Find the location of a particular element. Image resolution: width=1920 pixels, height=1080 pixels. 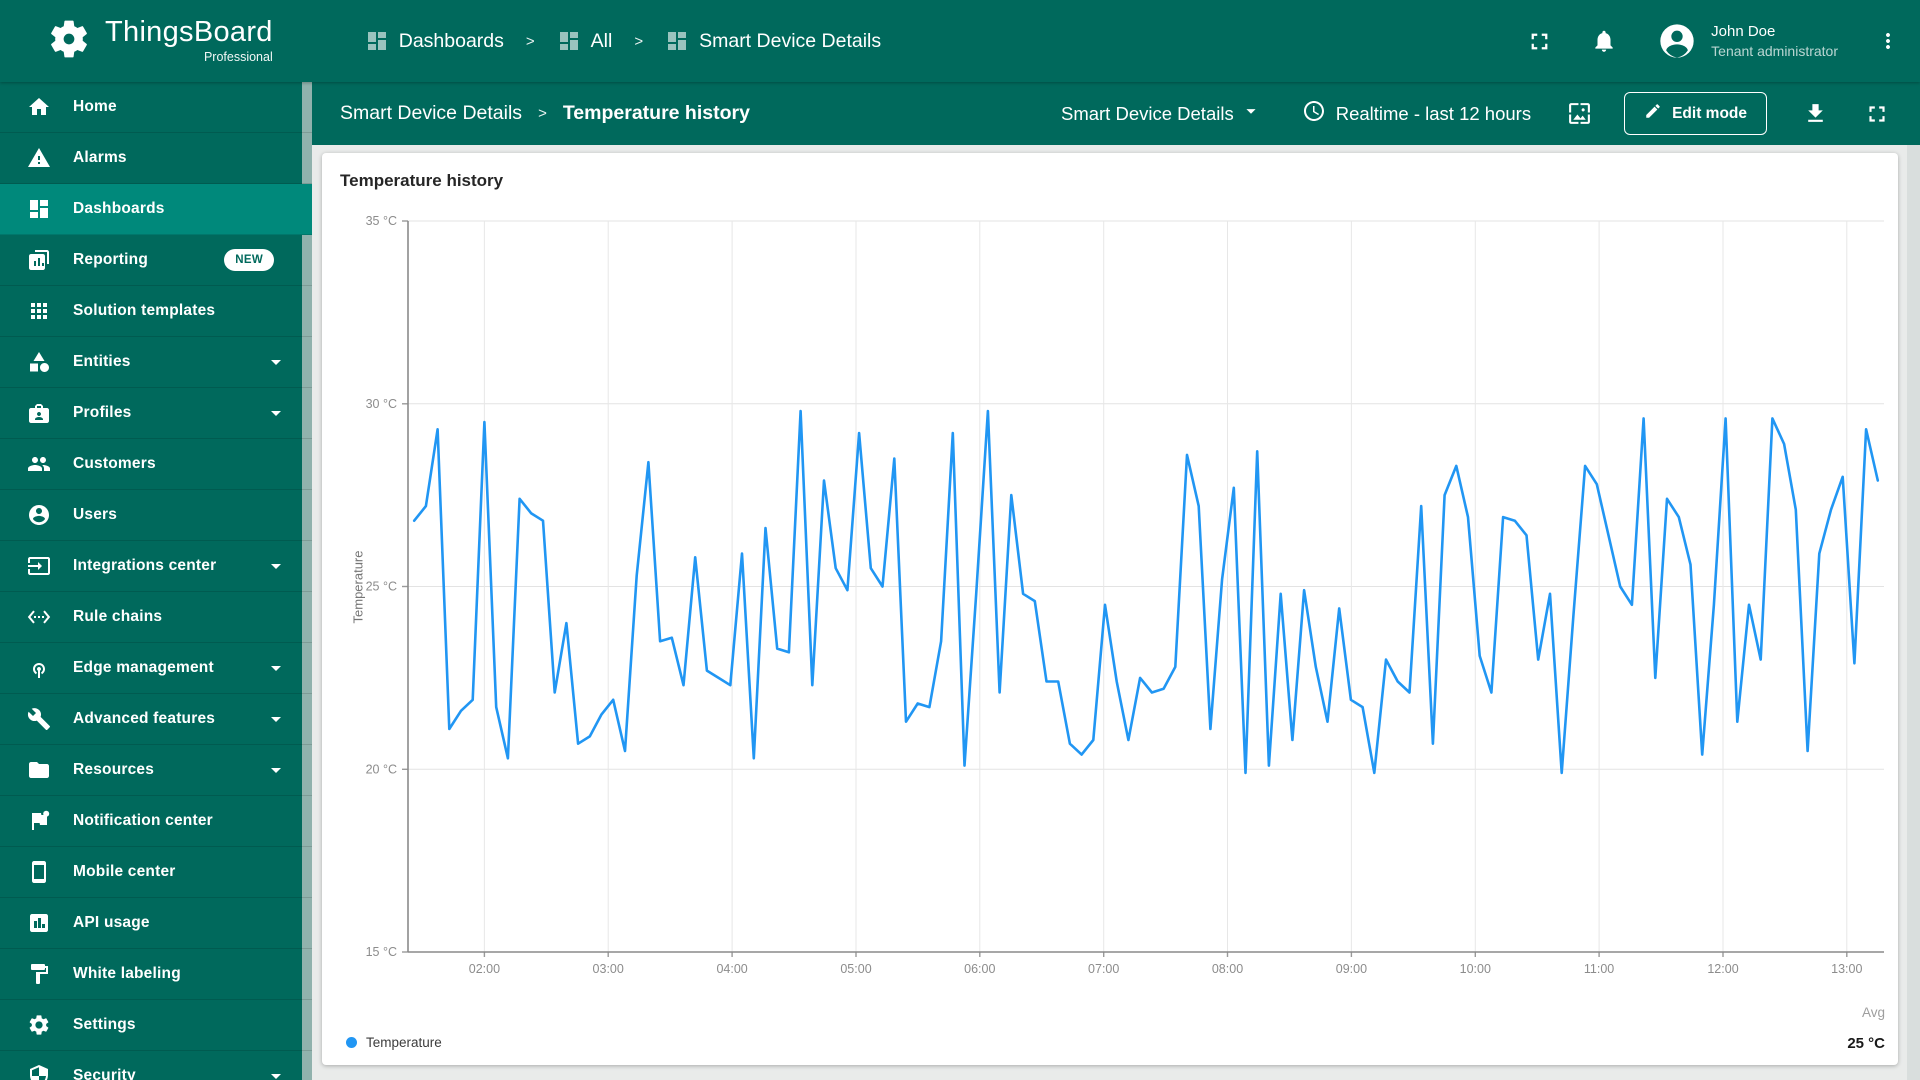

legend-item-temperature: Temperature is located at coordinates (394, 1042).